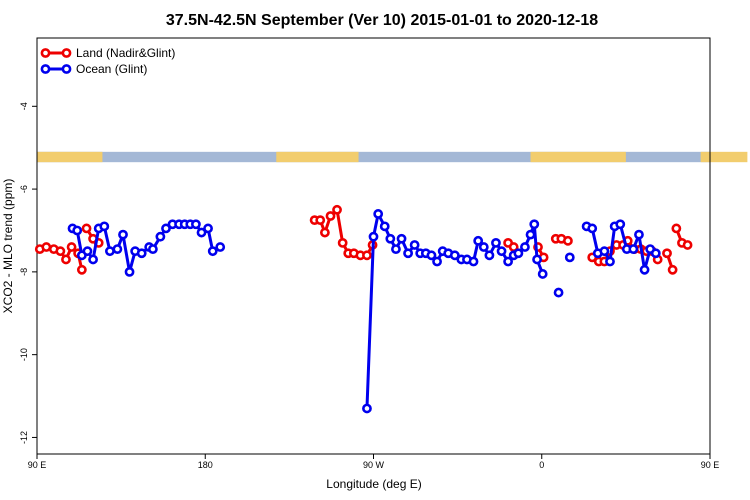 The image size is (750, 500). What do you see at coordinates (24, 106) in the screenshot?
I see `y-tick-label: -4` at bounding box center [24, 106].